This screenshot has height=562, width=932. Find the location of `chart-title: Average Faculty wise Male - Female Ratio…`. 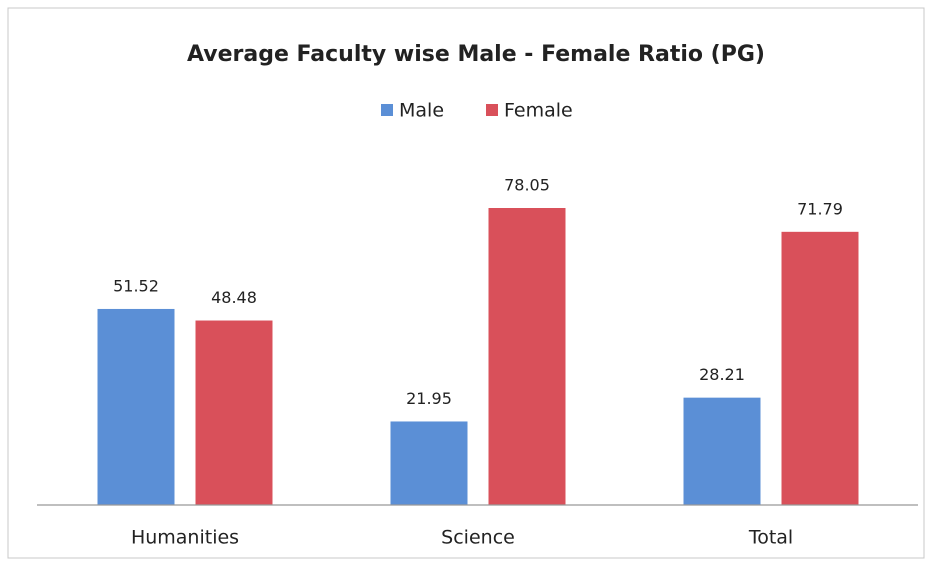

chart-title: Average Faculty wise Male - Female Ratio… is located at coordinates (476, 54).